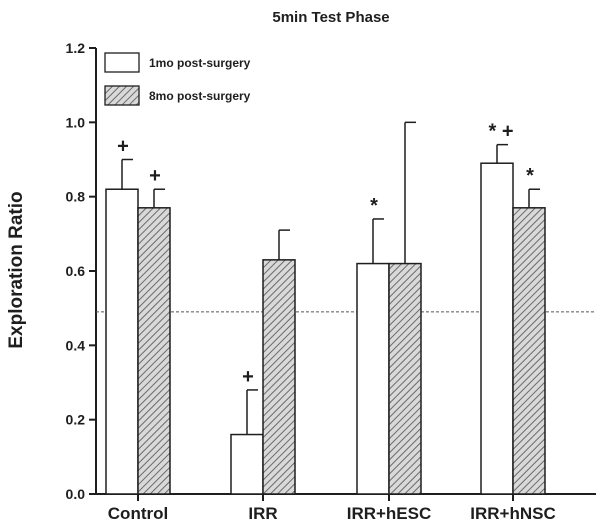 Image resolution: width=602 pixels, height=528 pixels. What do you see at coordinates (500, 132) in the screenshot?
I see `significance-marker: * +` at bounding box center [500, 132].